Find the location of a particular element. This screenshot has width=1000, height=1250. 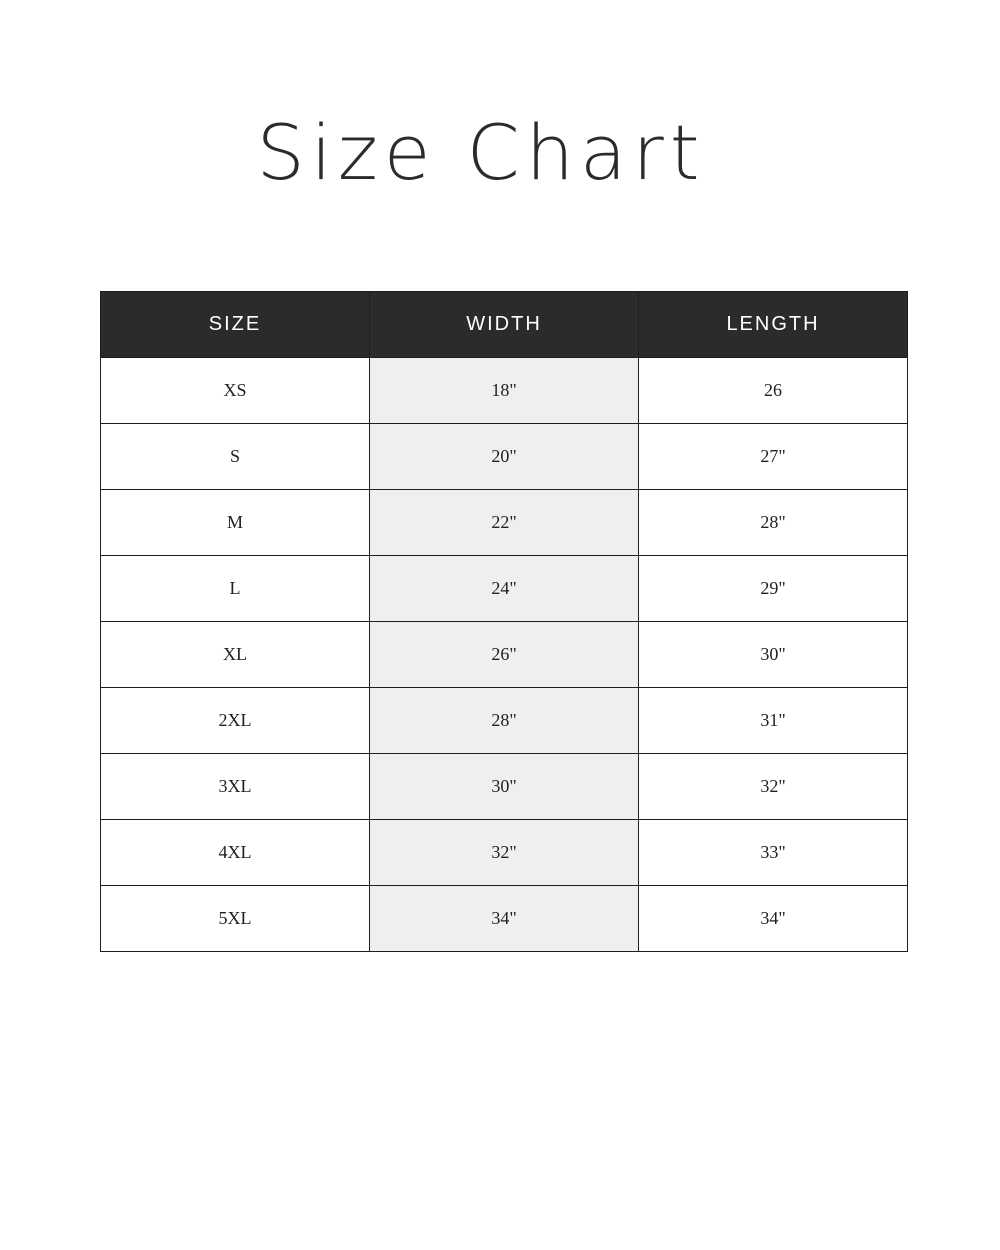

table-row: L 24" 29" is located at coordinates (504, 588).